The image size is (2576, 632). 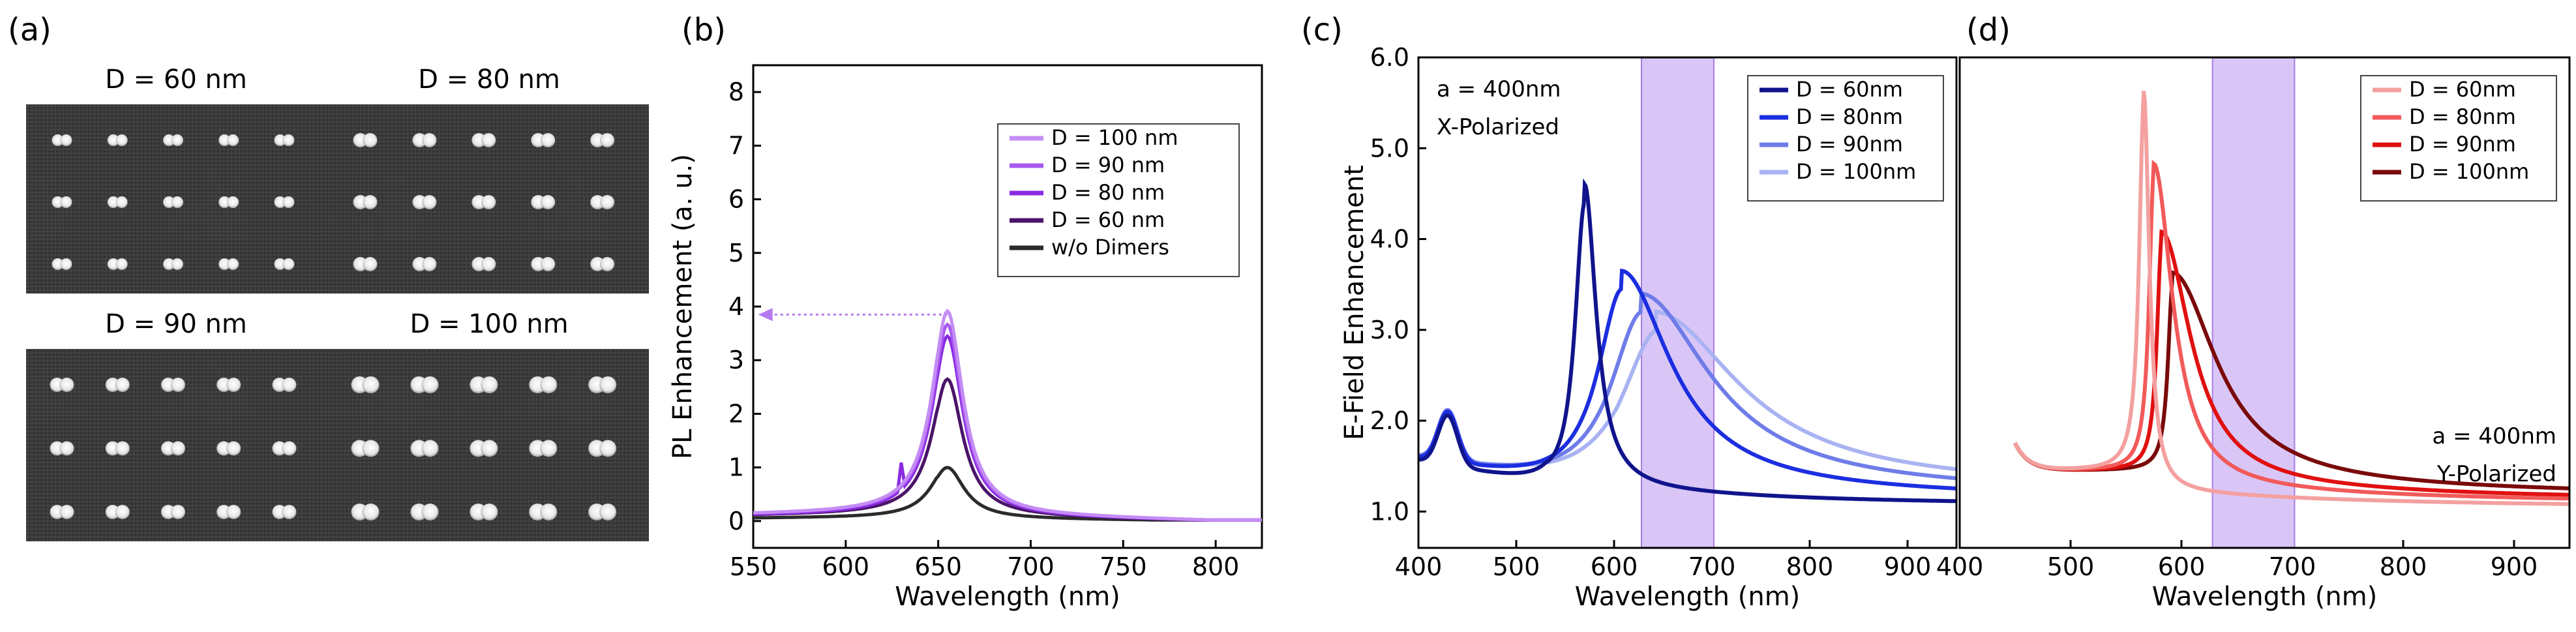 I want to click on annotation-arrow-head, so click(x=765, y=315).